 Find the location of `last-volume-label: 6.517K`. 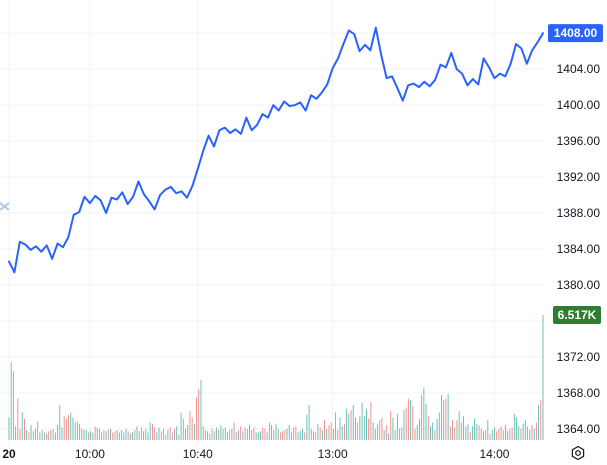

last-volume-label: 6.517K is located at coordinates (577, 315).